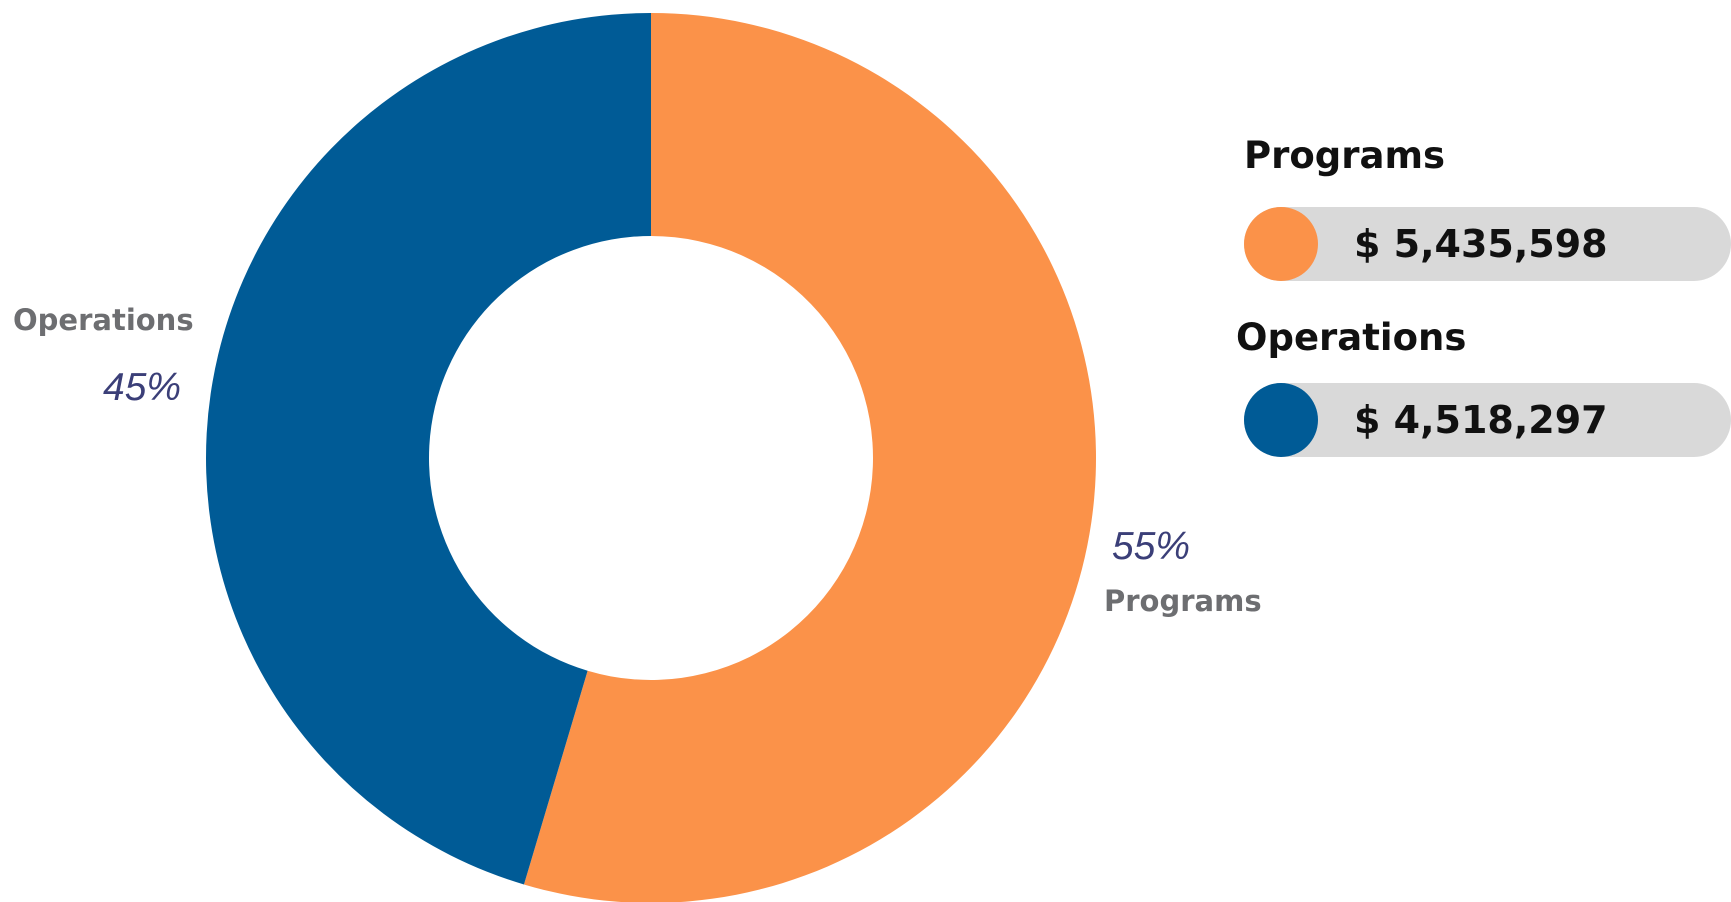 The height and width of the screenshot is (902, 1731). What do you see at coordinates (1481, 420) in the screenshot?
I see `legend-value-operations: $ 4,518,297` at bounding box center [1481, 420].